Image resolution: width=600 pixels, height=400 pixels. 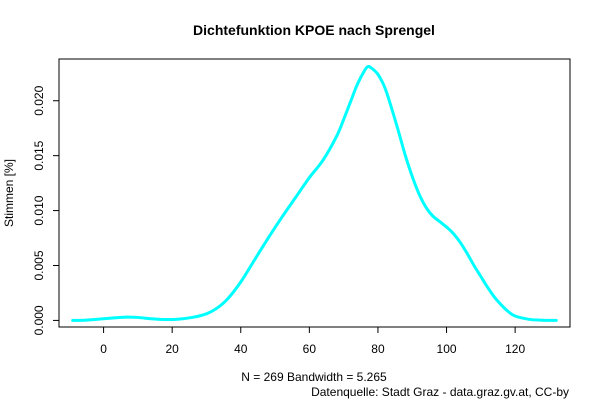 I want to click on y-tick-label: 0.020, so click(x=39, y=100).